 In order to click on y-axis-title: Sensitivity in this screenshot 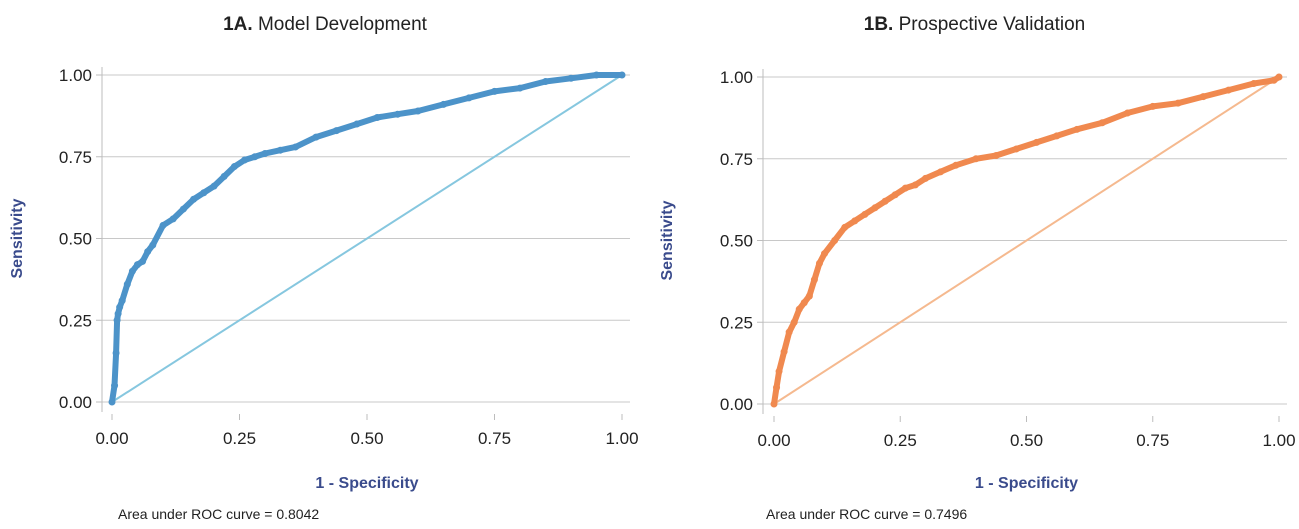, I will do `click(667, 240)`.